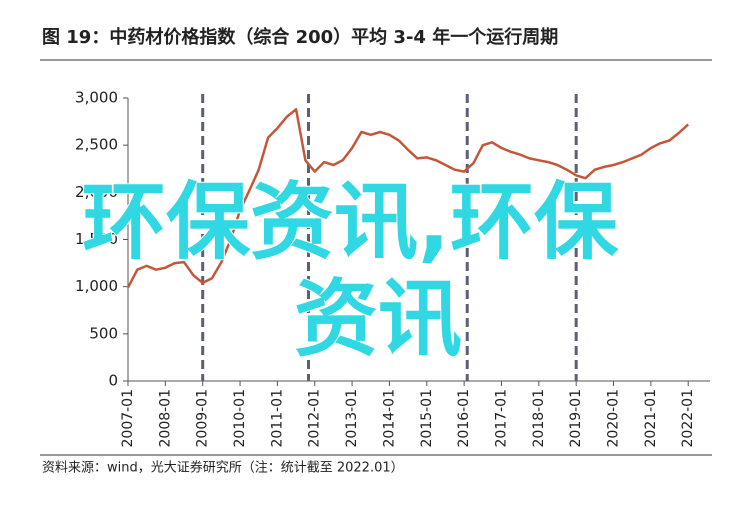 The image size is (750, 532). I want to click on x-tick-label: 2021-01, so click(651, 418).